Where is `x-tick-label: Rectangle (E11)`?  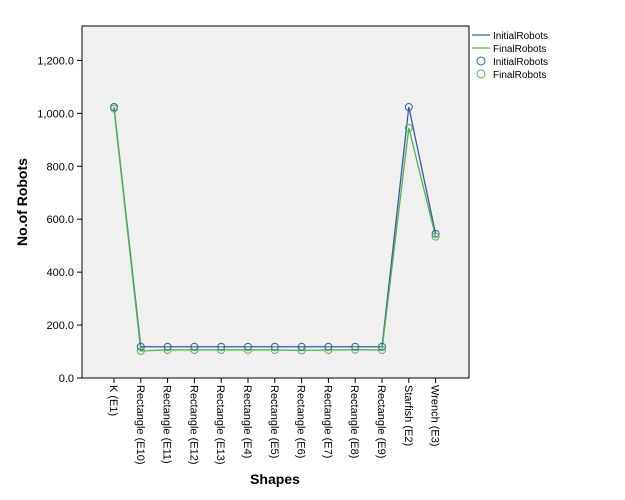 x-tick-label: Rectangle (E11) is located at coordinates (167, 424).